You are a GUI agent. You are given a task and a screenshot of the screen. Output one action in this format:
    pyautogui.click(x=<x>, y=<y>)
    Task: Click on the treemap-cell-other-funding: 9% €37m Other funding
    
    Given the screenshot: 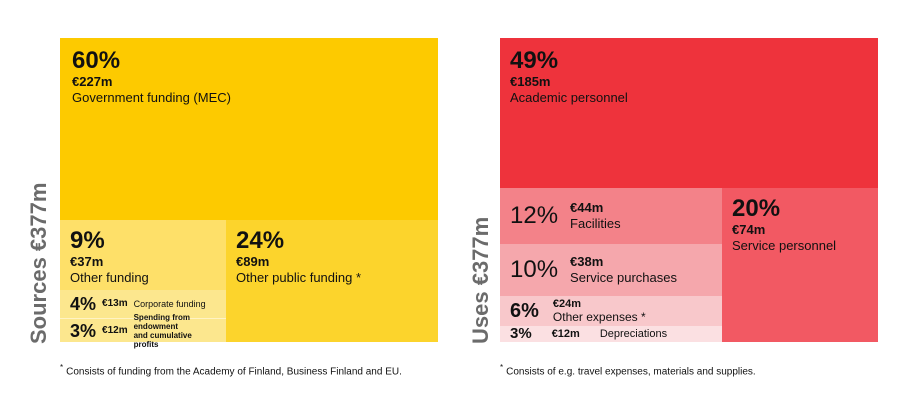 What is the action you would take?
    pyautogui.click(x=143, y=255)
    